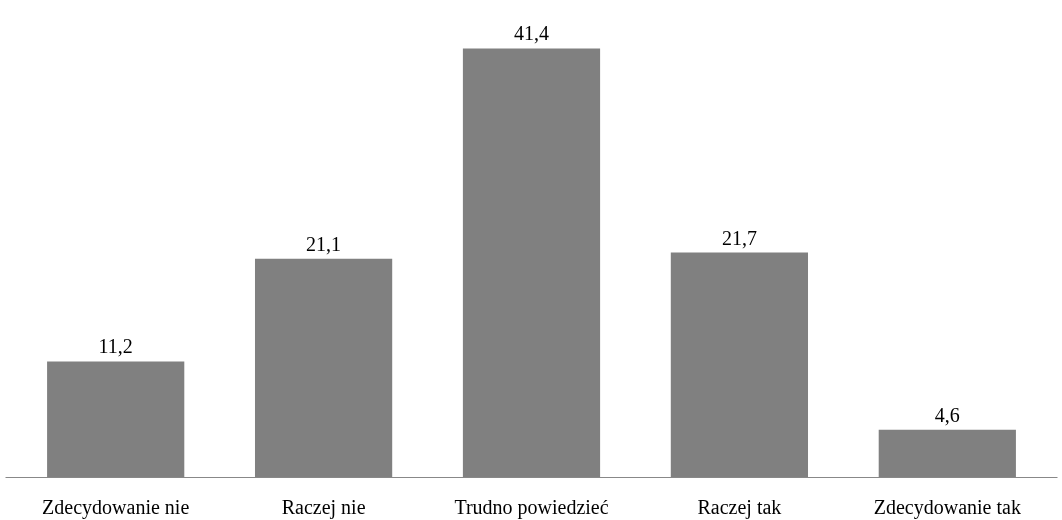  What do you see at coordinates (947, 414) in the screenshot?
I see `data-label: 4,6` at bounding box center [947, 414].